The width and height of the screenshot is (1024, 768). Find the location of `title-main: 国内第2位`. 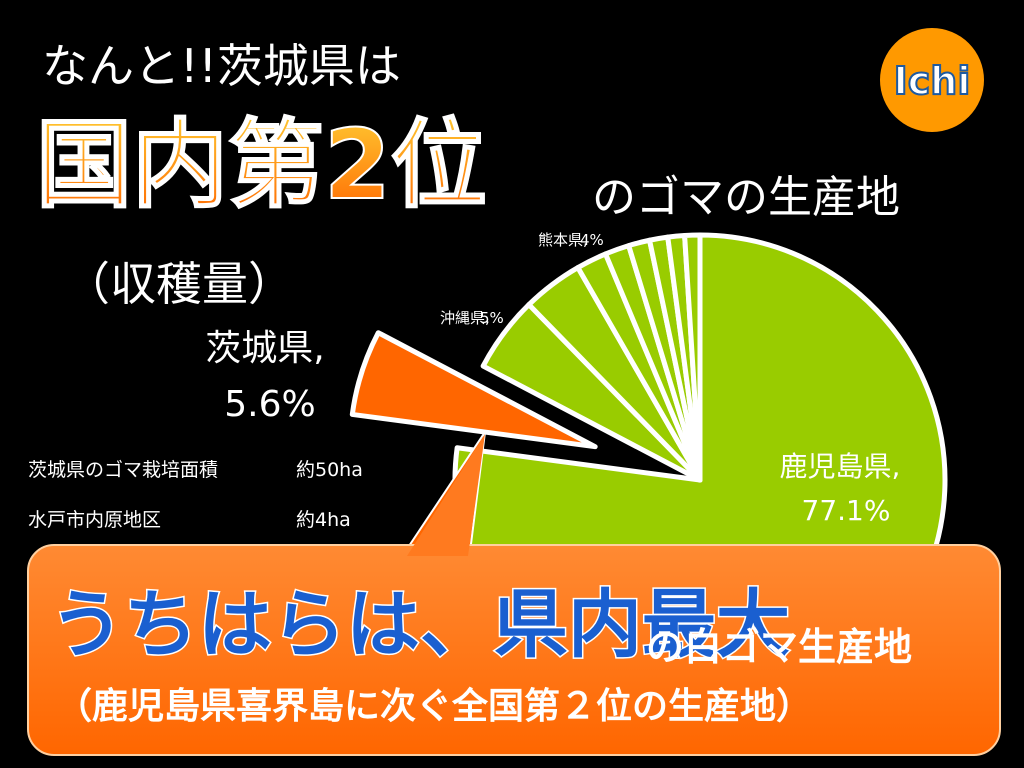

title-main: 国内第2位 is located at coordinates (261, 165).